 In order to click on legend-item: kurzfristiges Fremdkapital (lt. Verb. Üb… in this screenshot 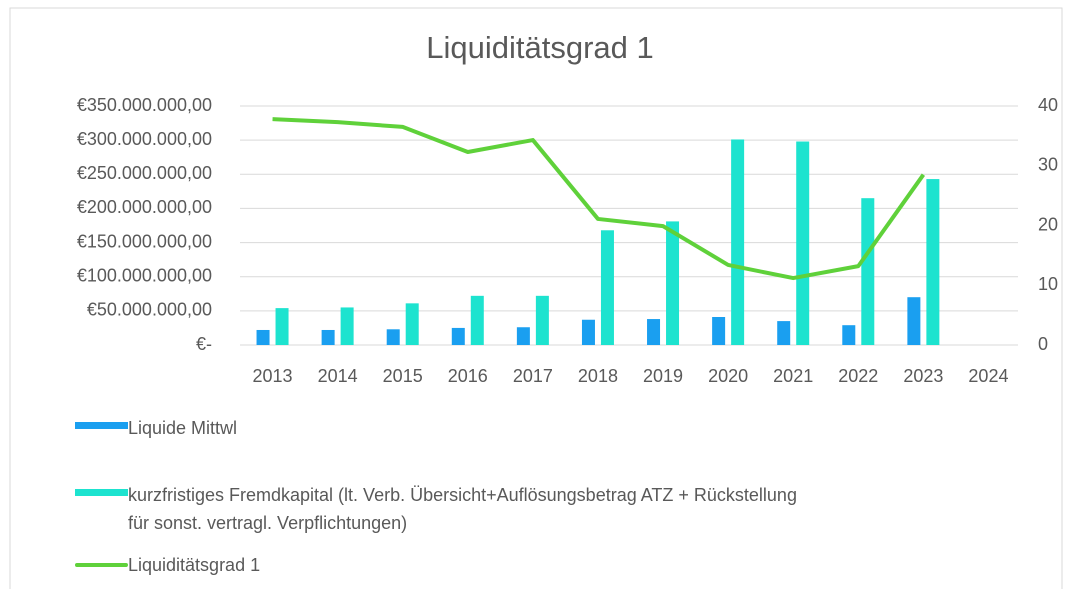, I will do `click(446, 509)`.